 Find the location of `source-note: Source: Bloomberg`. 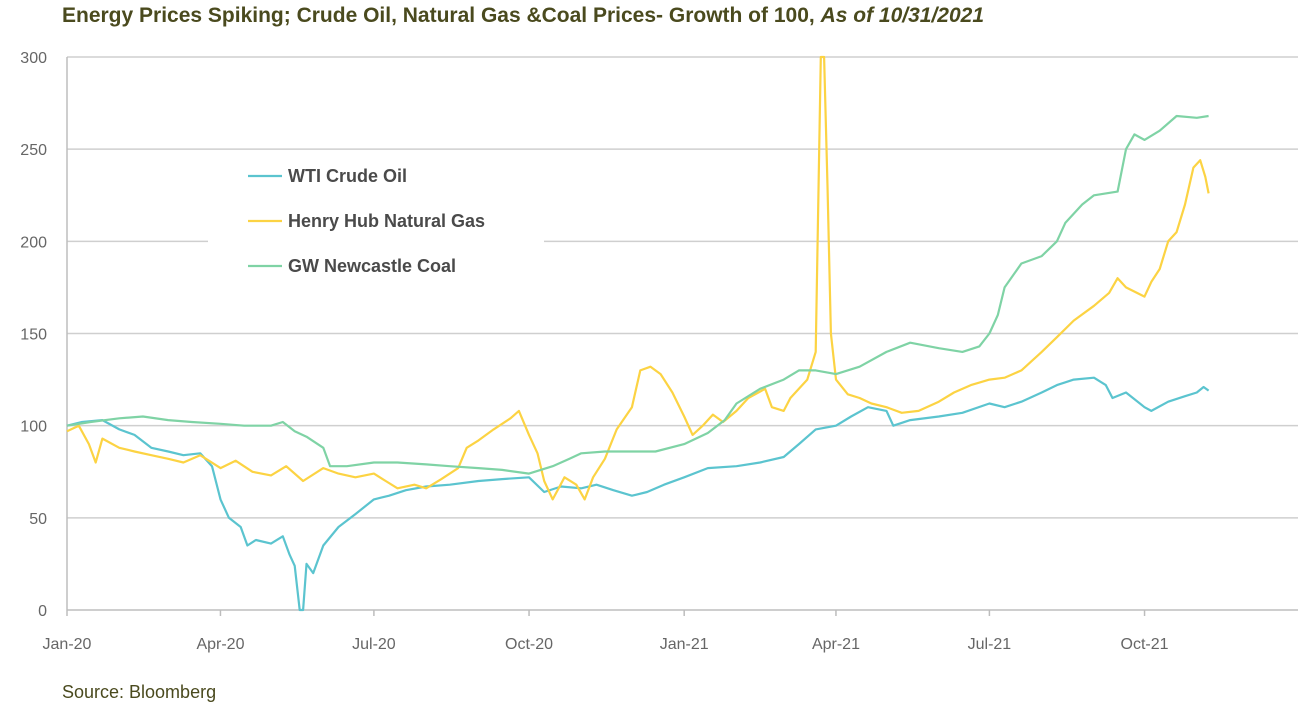

source-note: Source: Bloomberg is located at coordinates (139, 692).